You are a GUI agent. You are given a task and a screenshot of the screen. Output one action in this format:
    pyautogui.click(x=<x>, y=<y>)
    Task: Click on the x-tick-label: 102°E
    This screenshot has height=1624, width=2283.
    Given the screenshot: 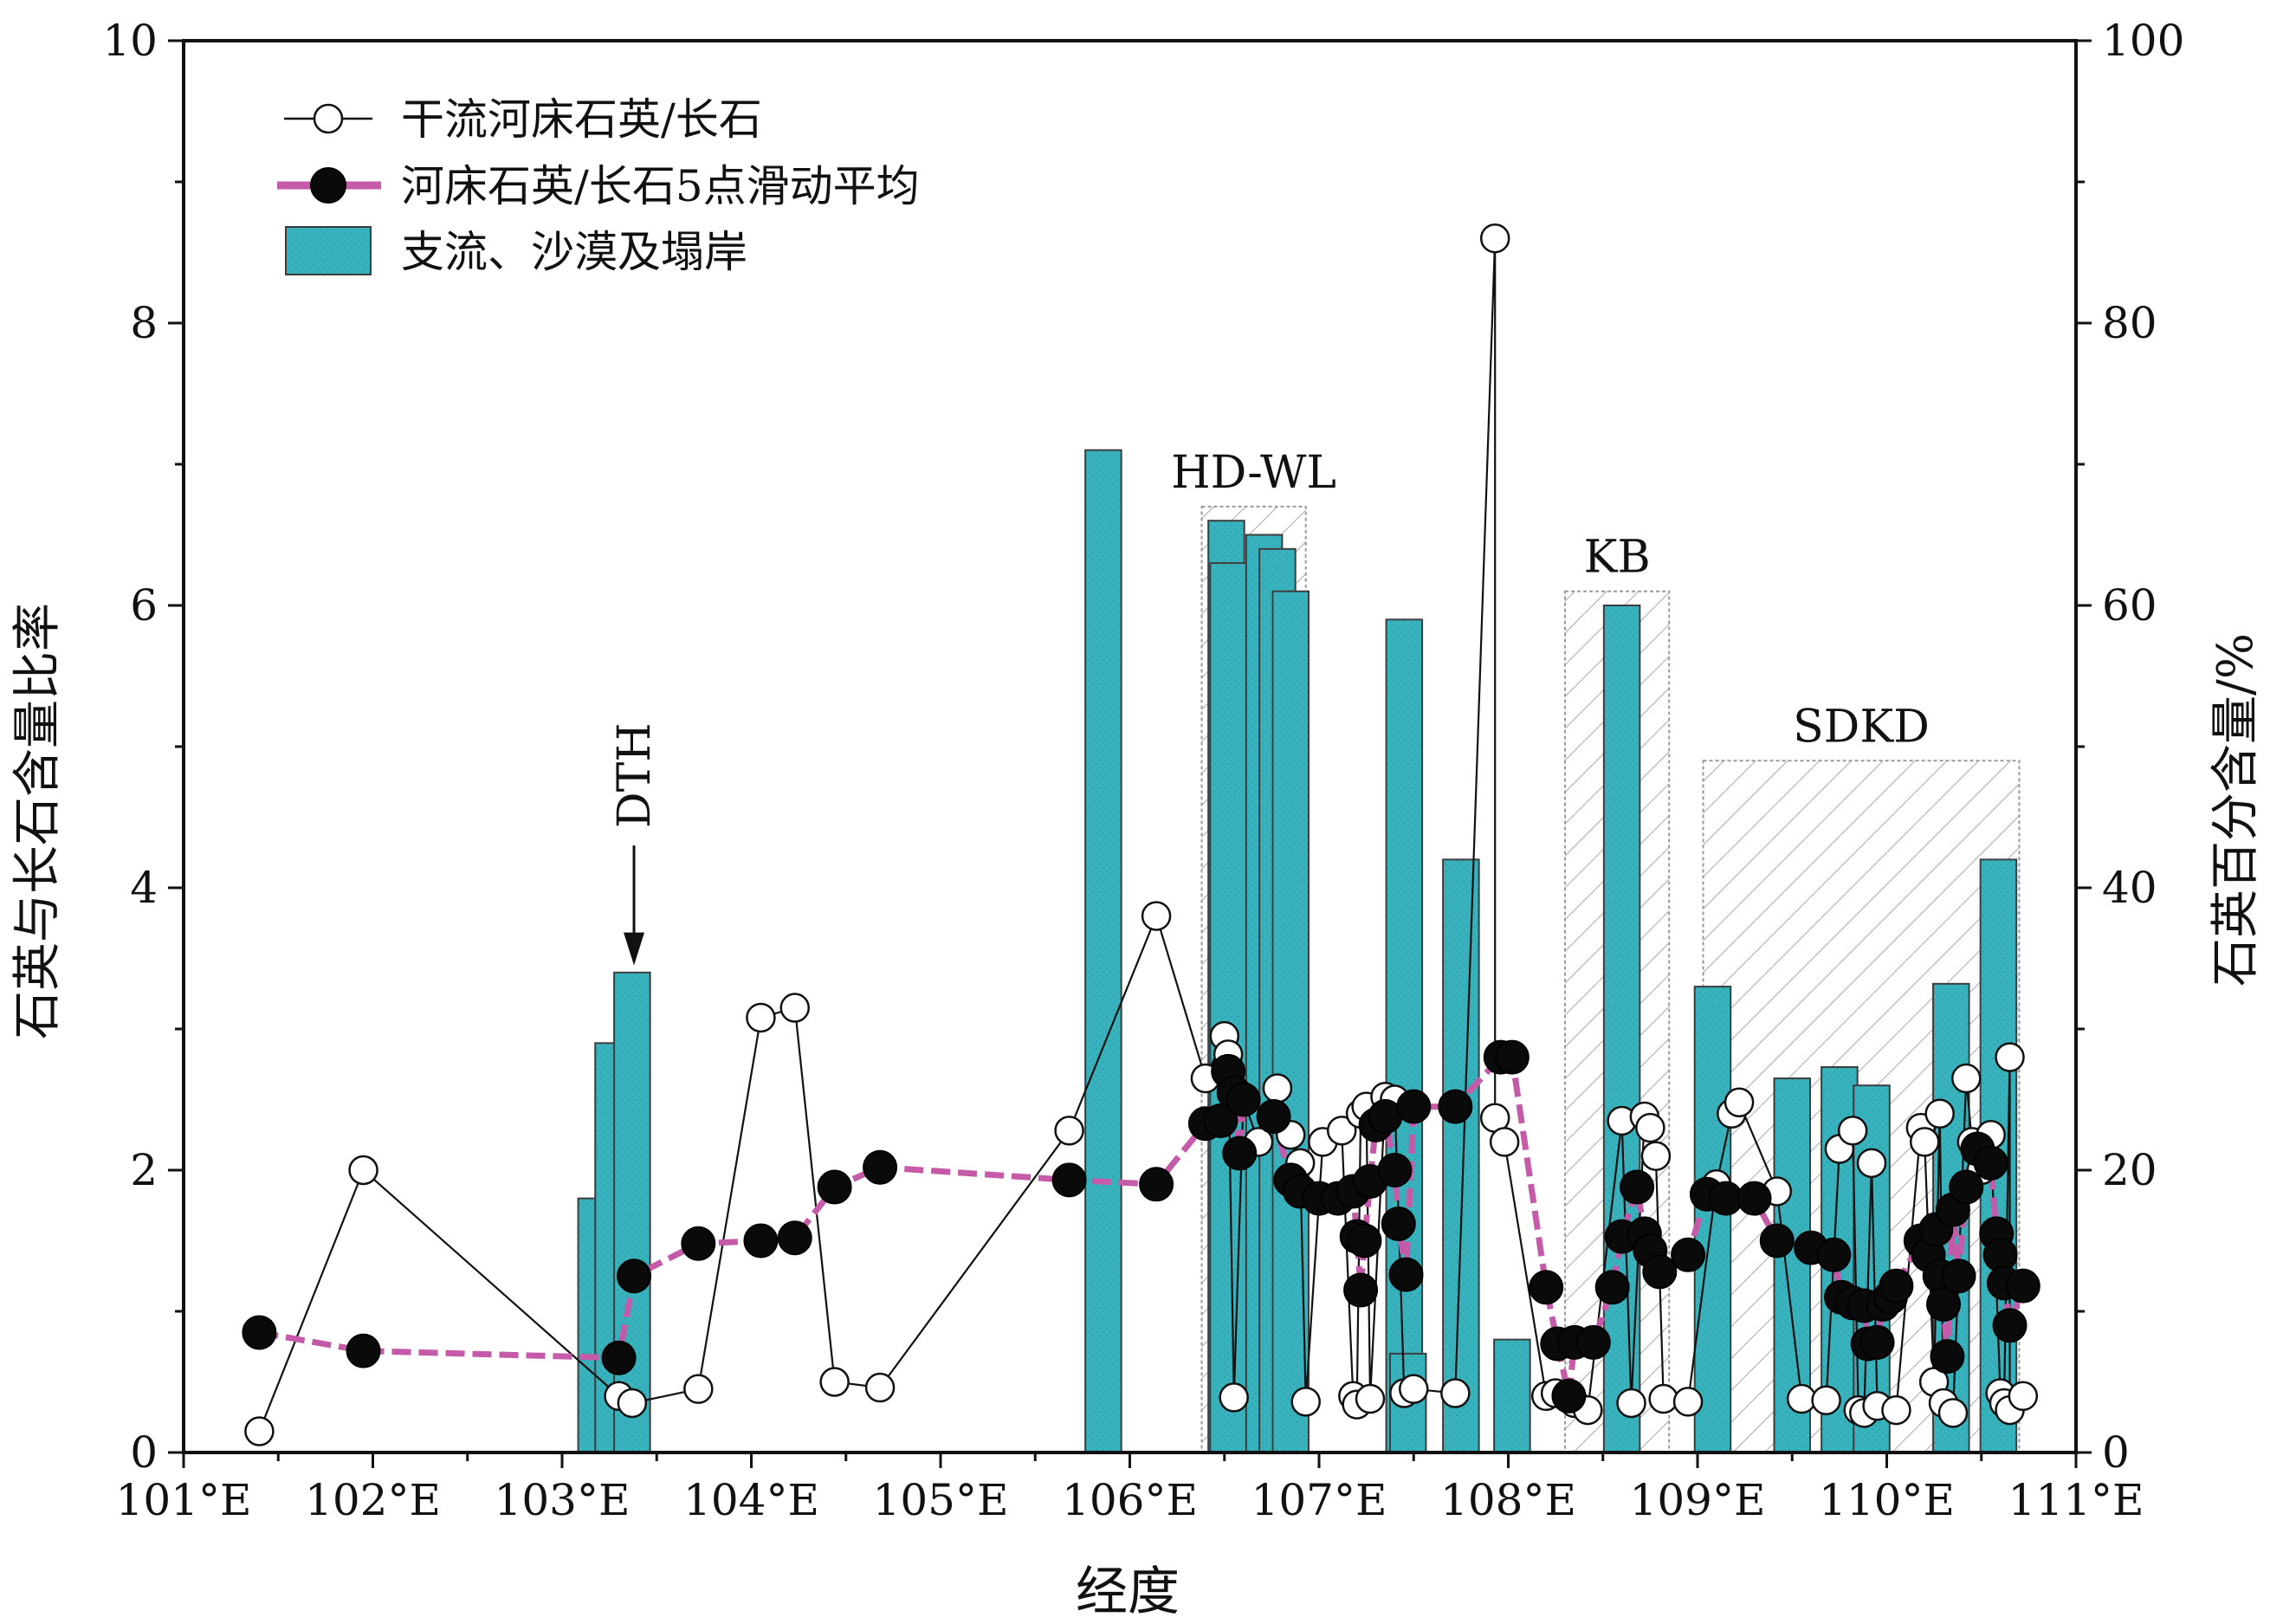 What is the action you would take?
    pyautogui.click(x=373, y=1500)
    